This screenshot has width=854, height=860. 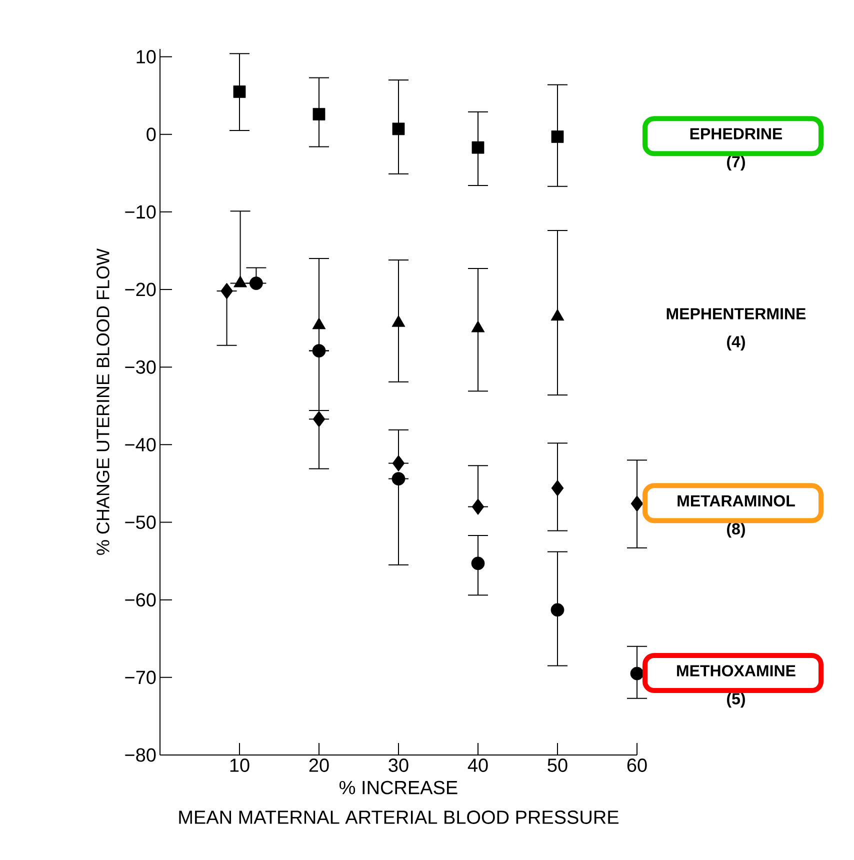 I want to click on y-tick-label: −80, so click(x=140, y=755).